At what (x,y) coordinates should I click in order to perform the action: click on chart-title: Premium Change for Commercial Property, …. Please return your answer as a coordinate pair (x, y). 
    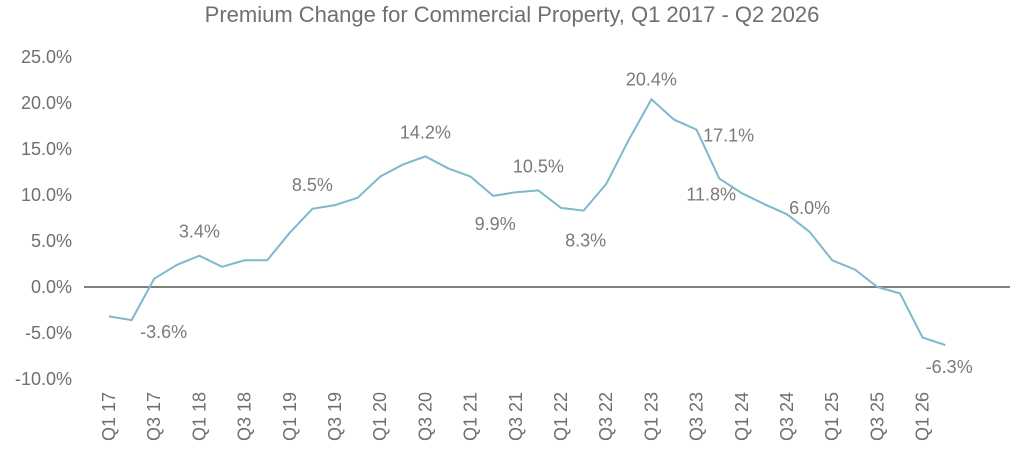
    Looking at the image, I should click on (512, 14).